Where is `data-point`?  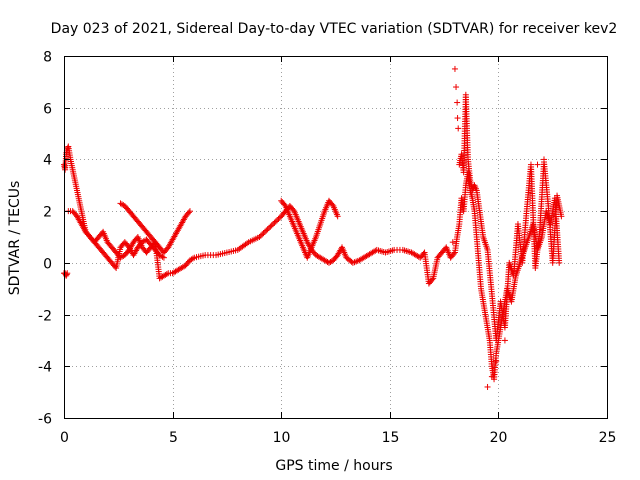 data-point is located at coordinates (270, 226).